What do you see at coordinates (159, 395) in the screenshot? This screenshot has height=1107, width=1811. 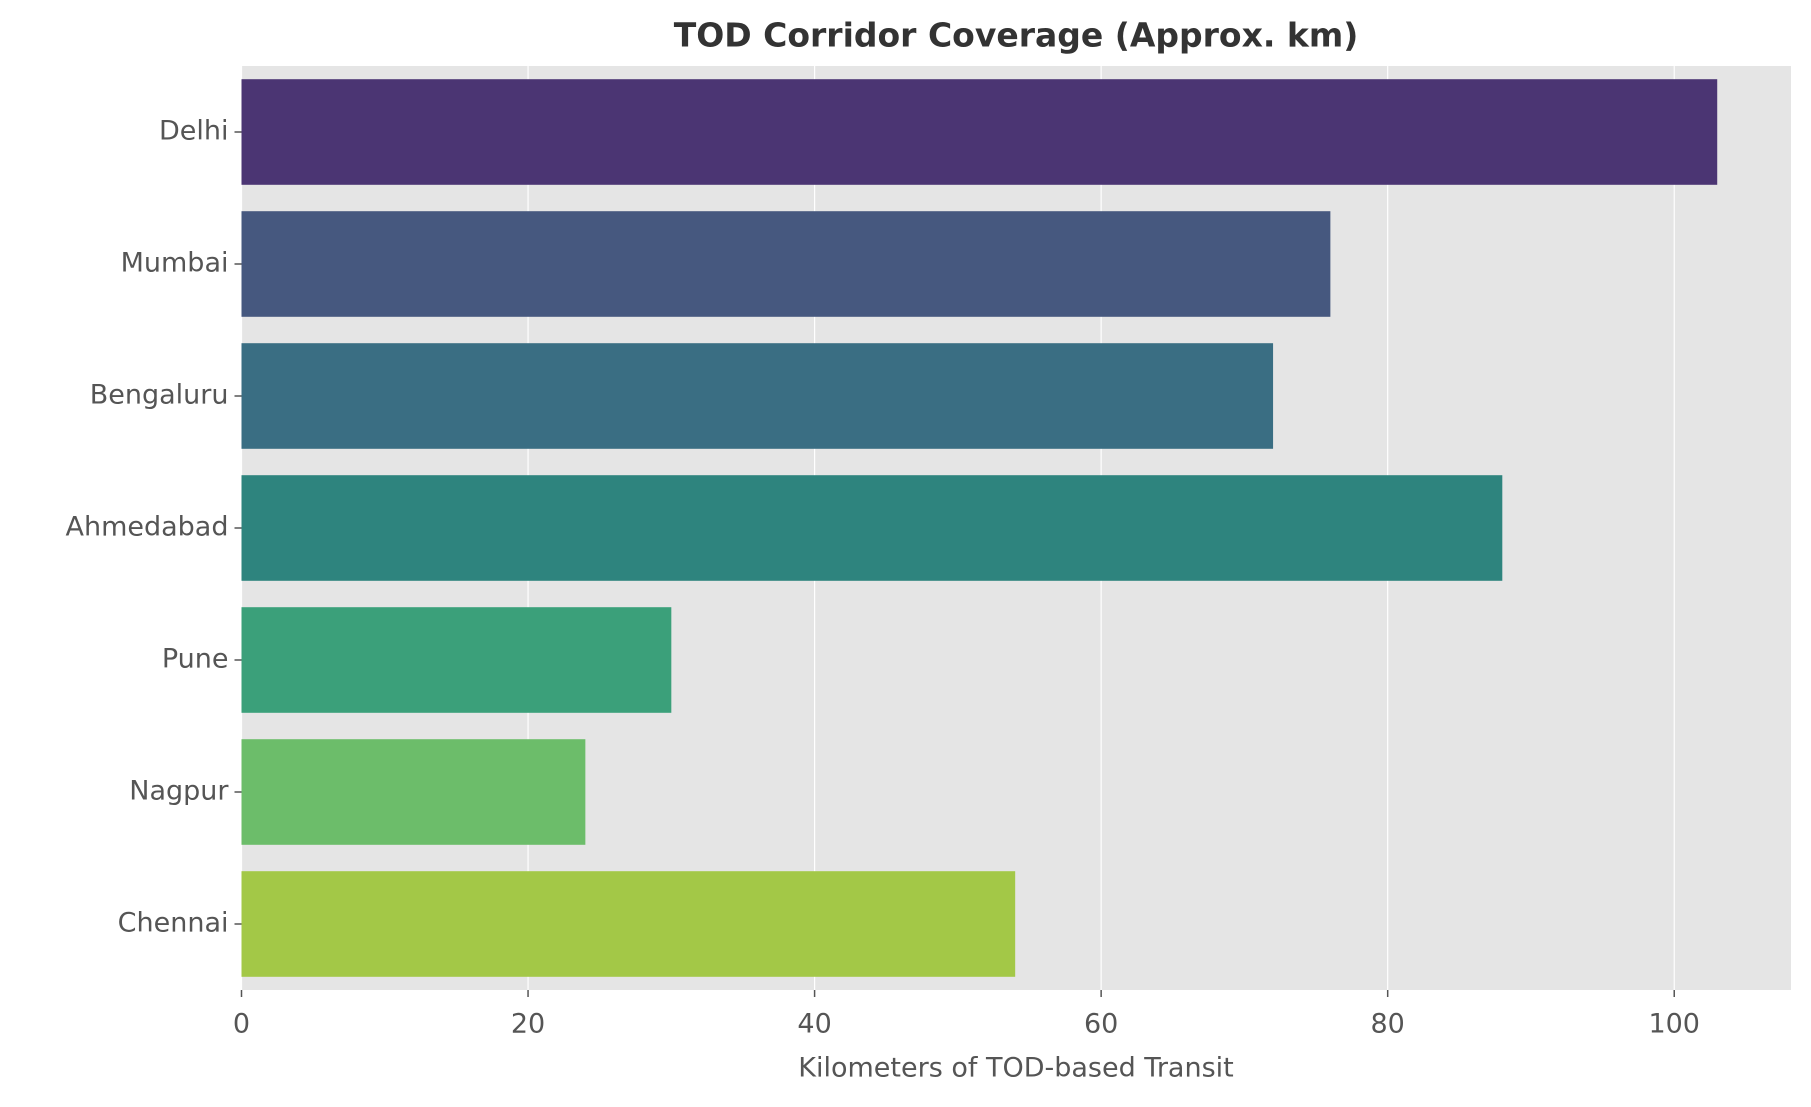 I see `y-tick-label: Bengaluru` at bounding box center [159, 395].